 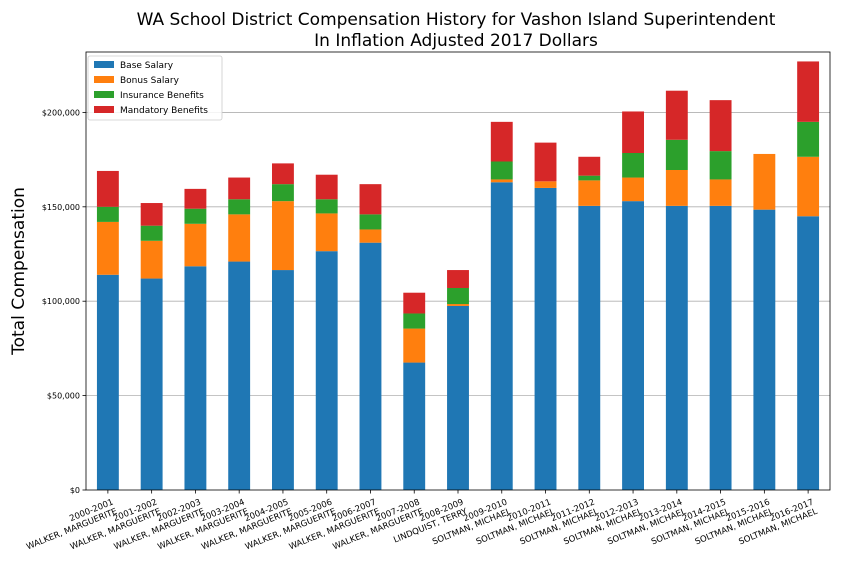 What do you see at coordinates (150, 81) in the screenshot?
I see `legend-label: Bonus Salary` at bounding box center [150, 81].